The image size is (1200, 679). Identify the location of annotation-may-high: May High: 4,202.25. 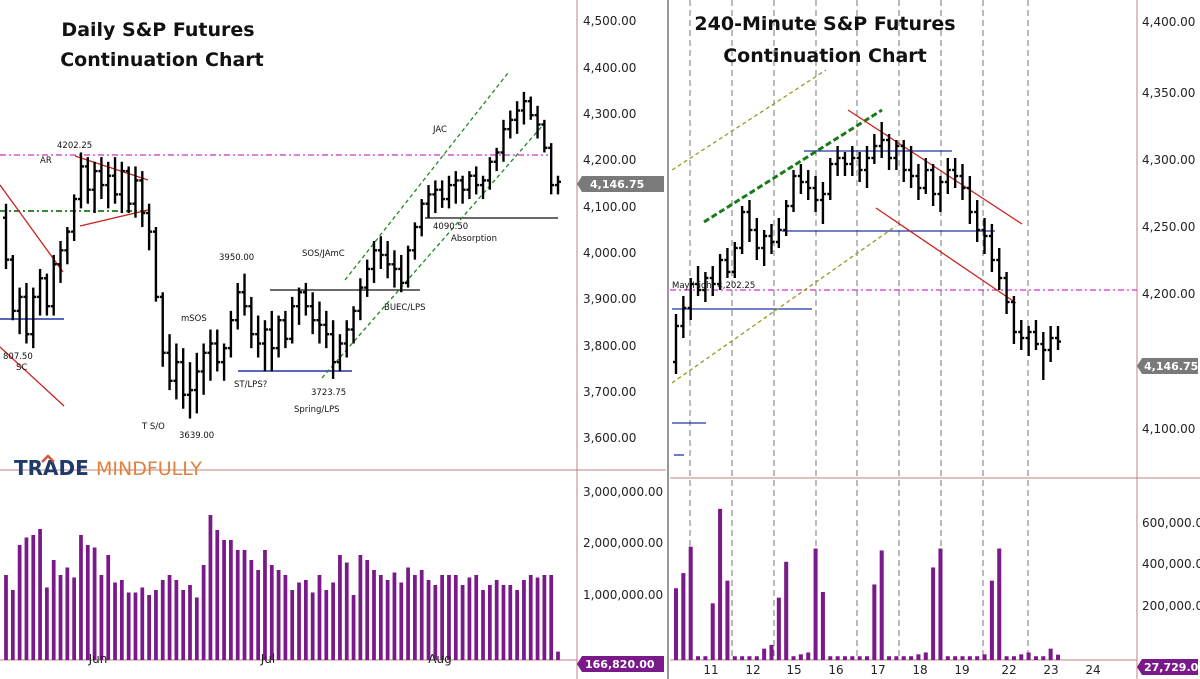
(713, 286).